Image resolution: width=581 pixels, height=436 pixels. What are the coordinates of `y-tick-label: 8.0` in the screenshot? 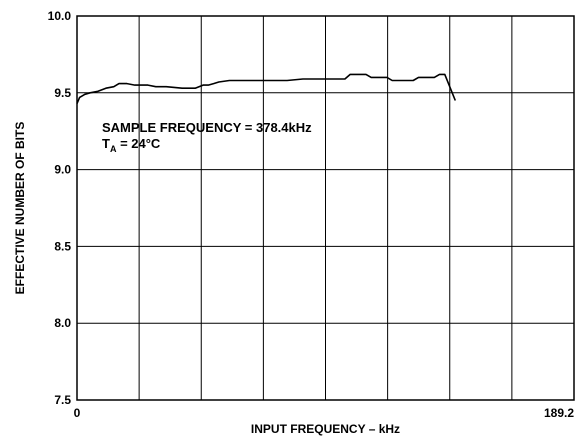 It's located at (62, 323).